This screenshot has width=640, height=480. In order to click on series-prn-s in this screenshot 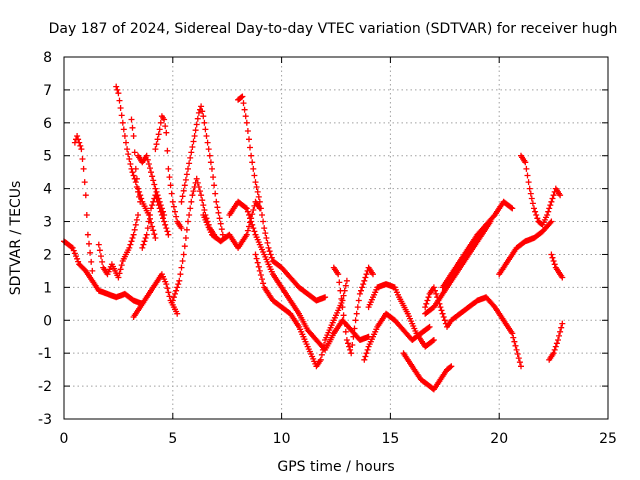, I will do `click(427, 371)`.